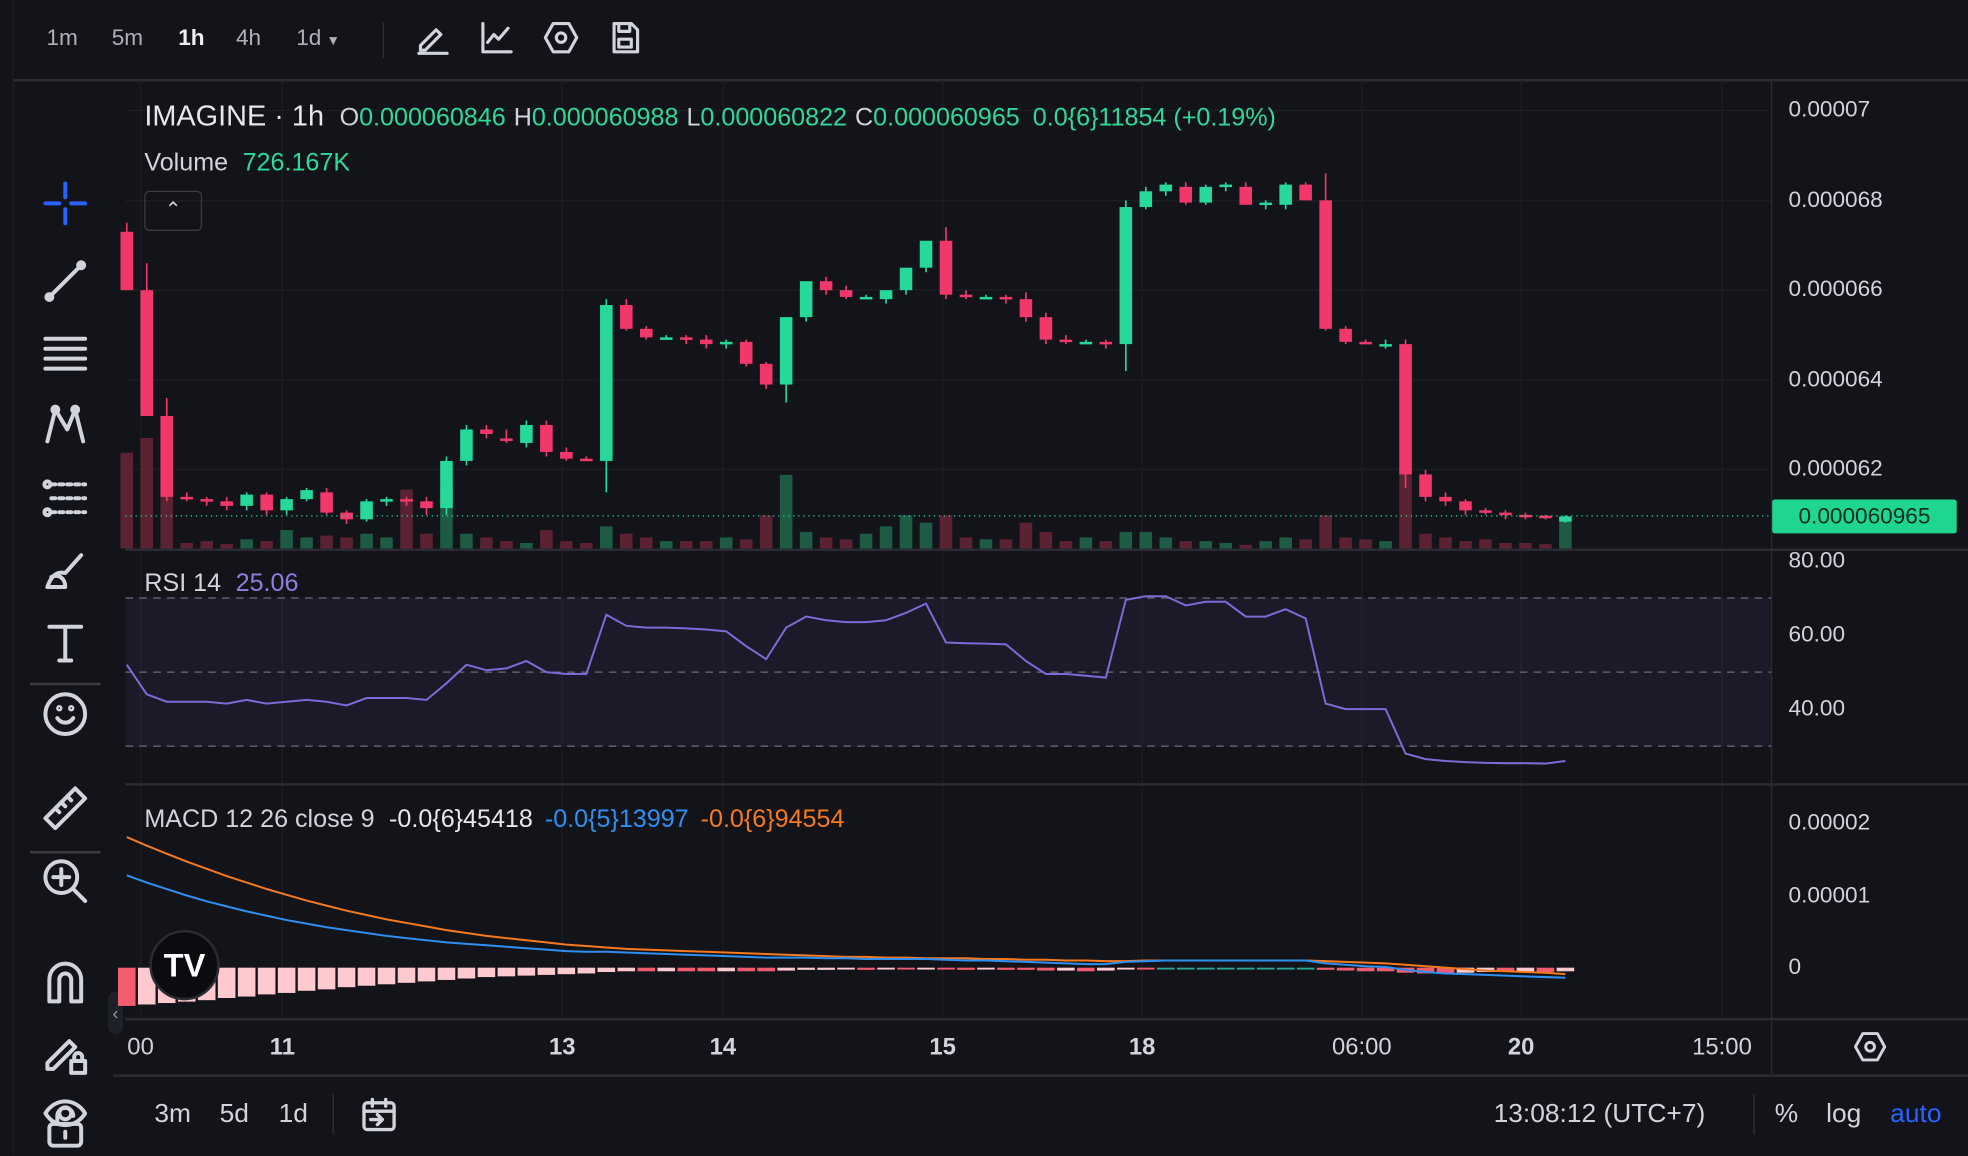  What do you see at coordinates (1870, 1046) in the screenshot?
I see `axis-settings-icon` at bounding box center [1870, 1046].